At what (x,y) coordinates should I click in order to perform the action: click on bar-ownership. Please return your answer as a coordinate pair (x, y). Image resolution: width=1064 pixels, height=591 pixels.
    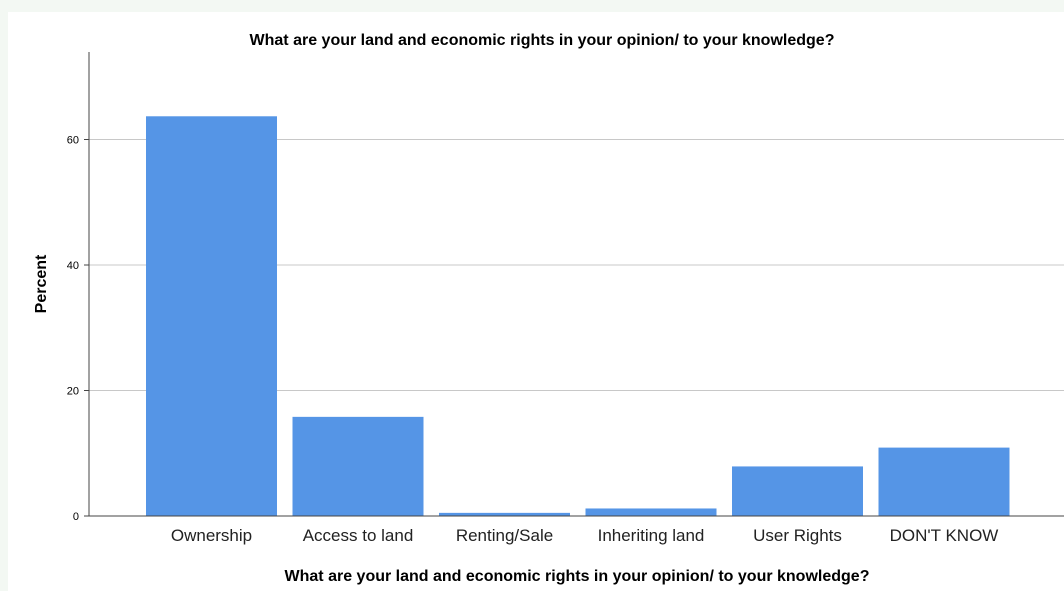
    Looking at the image, I should click on (211, 316).